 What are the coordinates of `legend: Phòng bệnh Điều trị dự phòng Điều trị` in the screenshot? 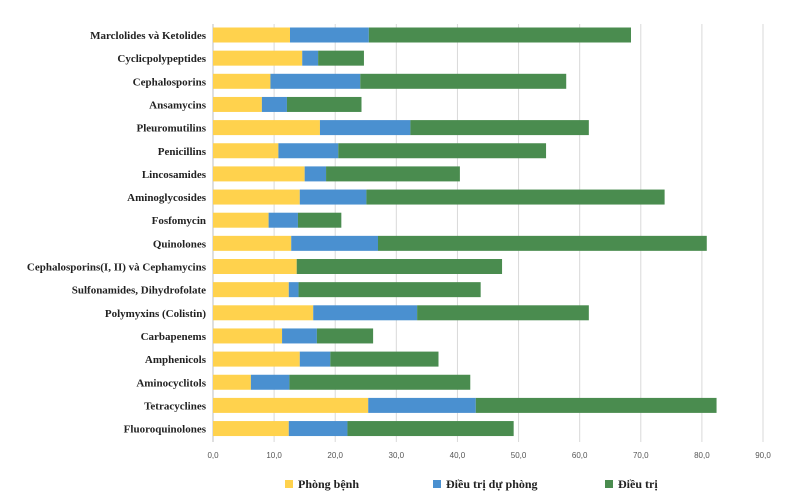 It's located at (471, 484).